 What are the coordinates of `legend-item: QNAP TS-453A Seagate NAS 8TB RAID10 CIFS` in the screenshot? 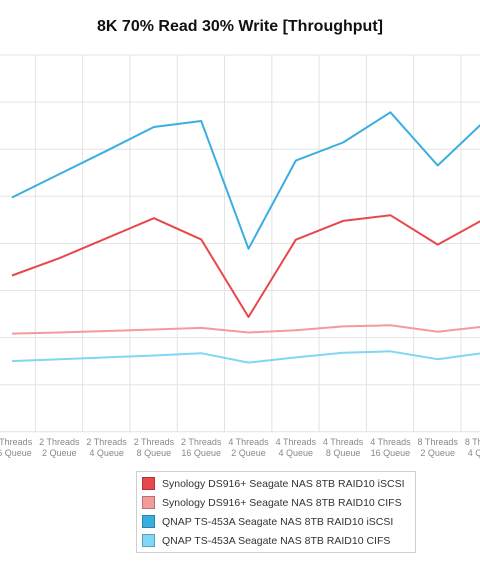 It's located at (276, 540).